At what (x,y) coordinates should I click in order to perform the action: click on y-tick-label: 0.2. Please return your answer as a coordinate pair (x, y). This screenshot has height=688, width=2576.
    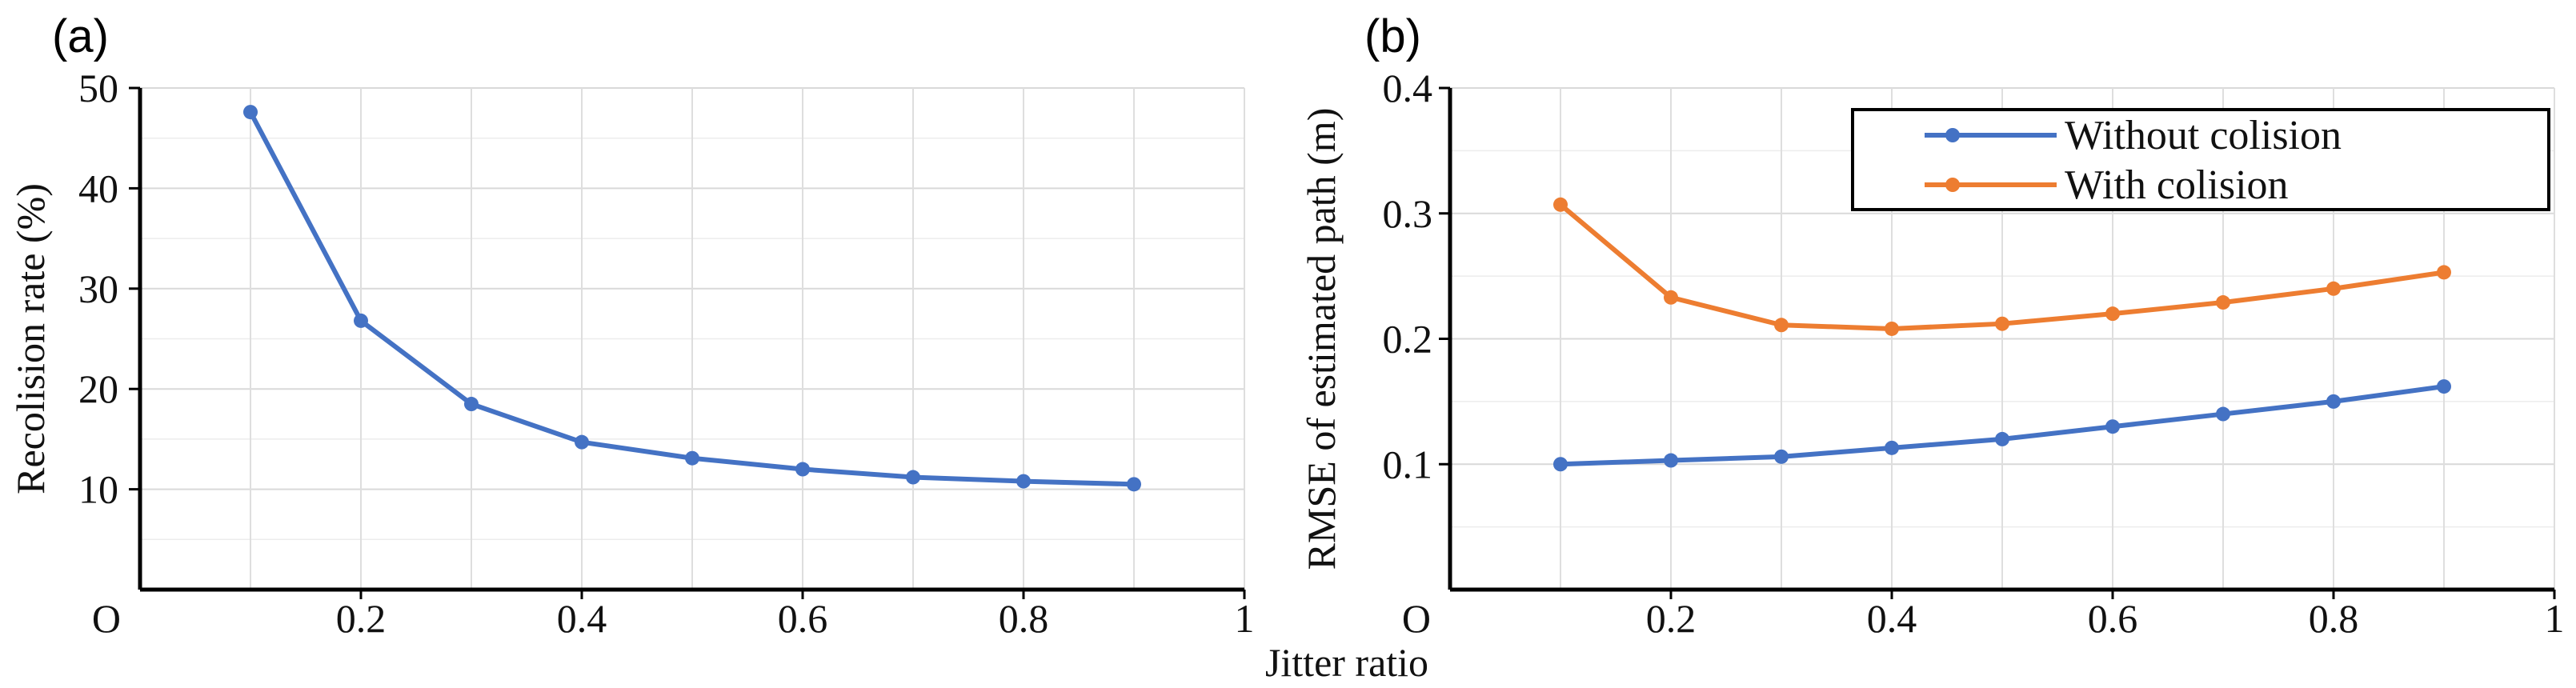
    Looking at the image, I should click on (1408, 339).